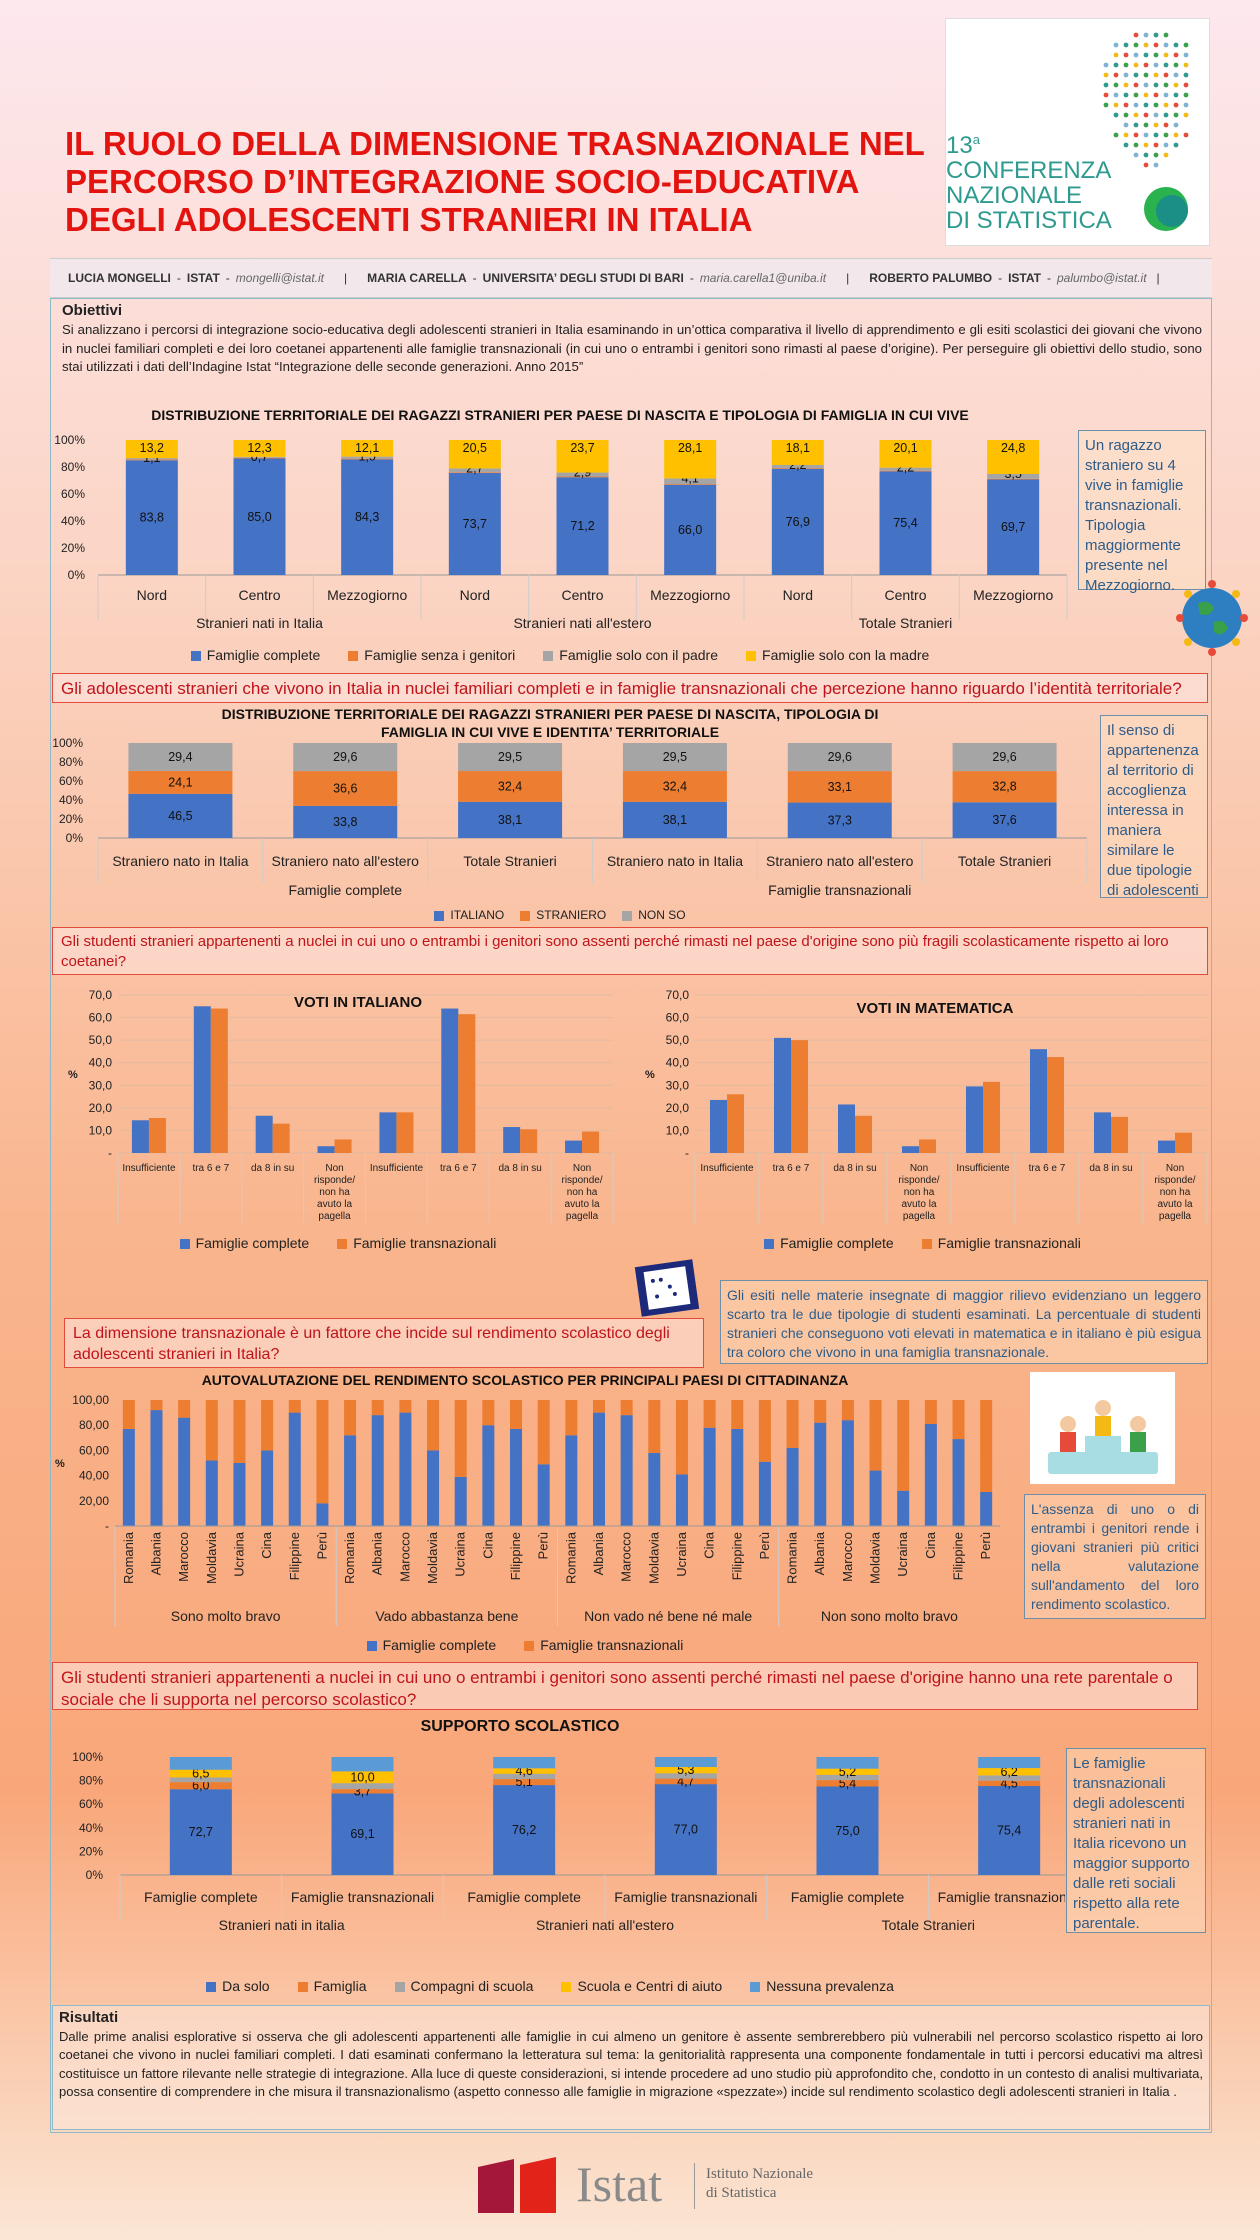 The width and height of the screenshot is (1260, 2240). What do you see at coordinates (1077, 132) in the screenshot?
I see `conference-logo: 13a CONFERENZA NAZIONALE DI STATISTICA` at bounding box center [1077, 132].